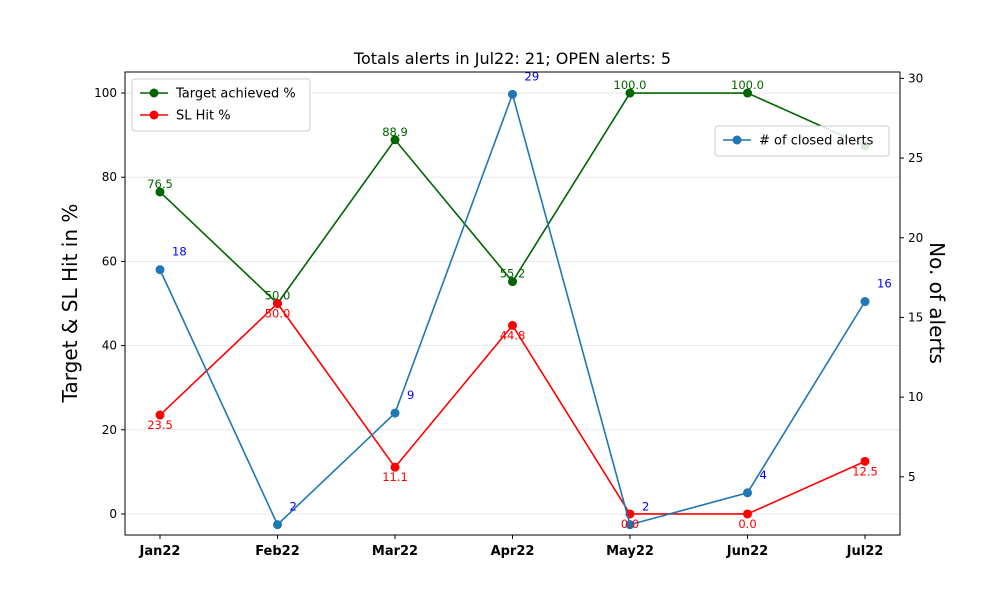  What do you see at coordinates (513, 274) in the screenshot?
I see `data-label-target-achieved: 55.2` at bounding box center [513, 274].